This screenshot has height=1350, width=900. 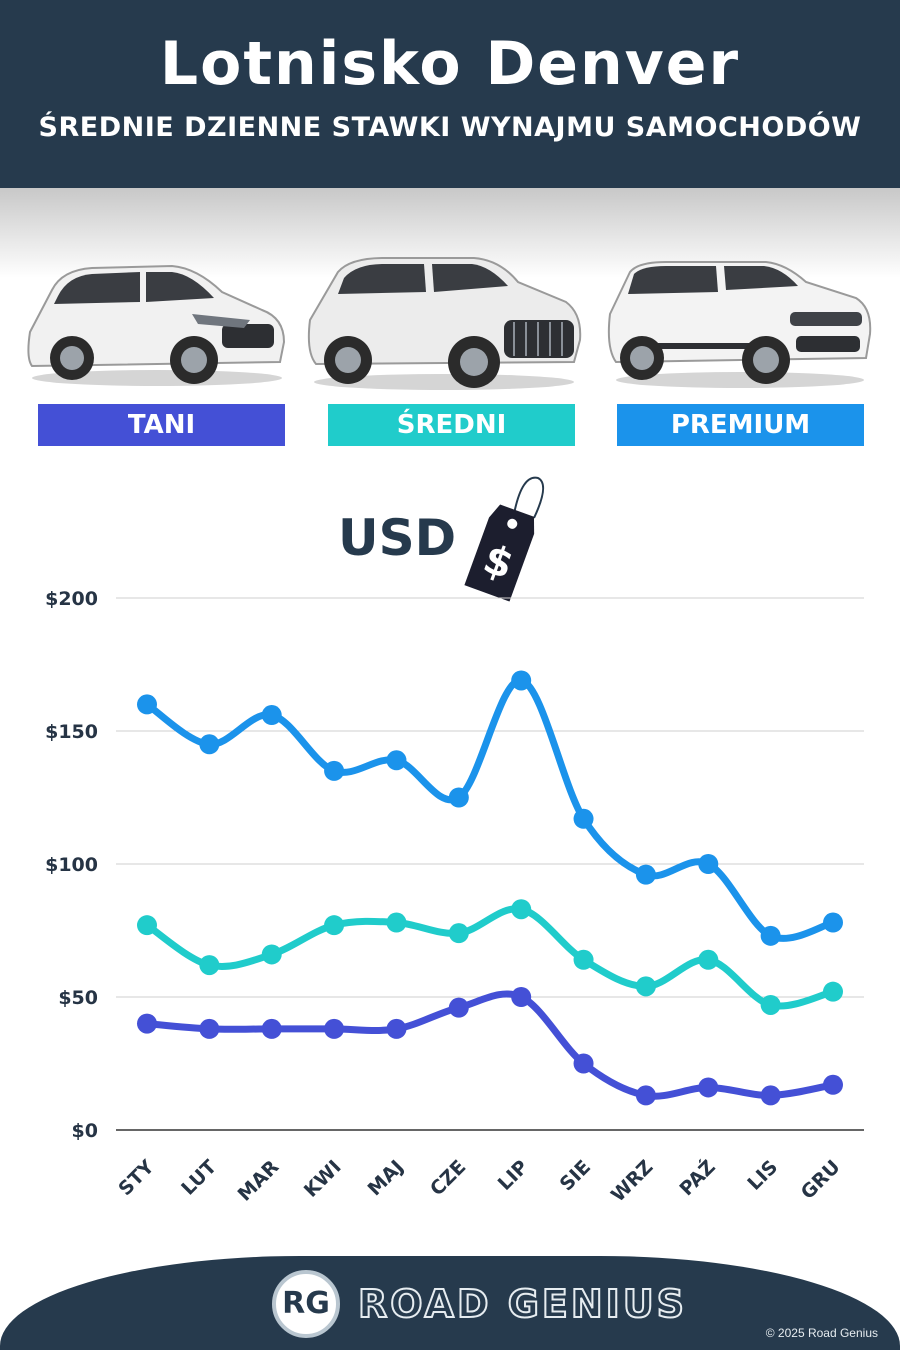 I want to click on y-tick-label: $200, so click(x=71, y=599).